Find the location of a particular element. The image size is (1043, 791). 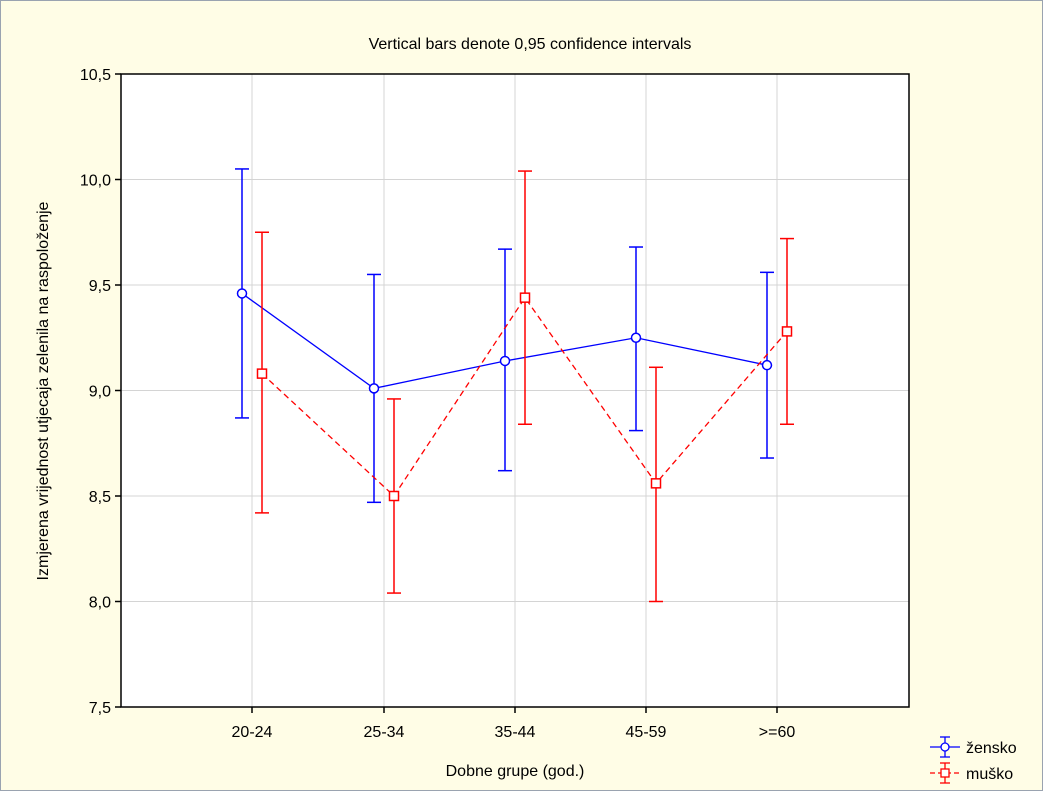

x-tick-label: 35-44 is located at coordinates (515, 732).